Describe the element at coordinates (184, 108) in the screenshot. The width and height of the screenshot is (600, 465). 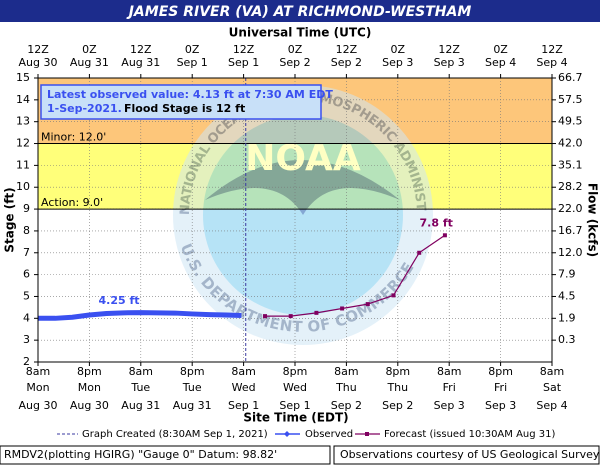
I see `info-line2b: Flood Stage is 12 ft` at that location.